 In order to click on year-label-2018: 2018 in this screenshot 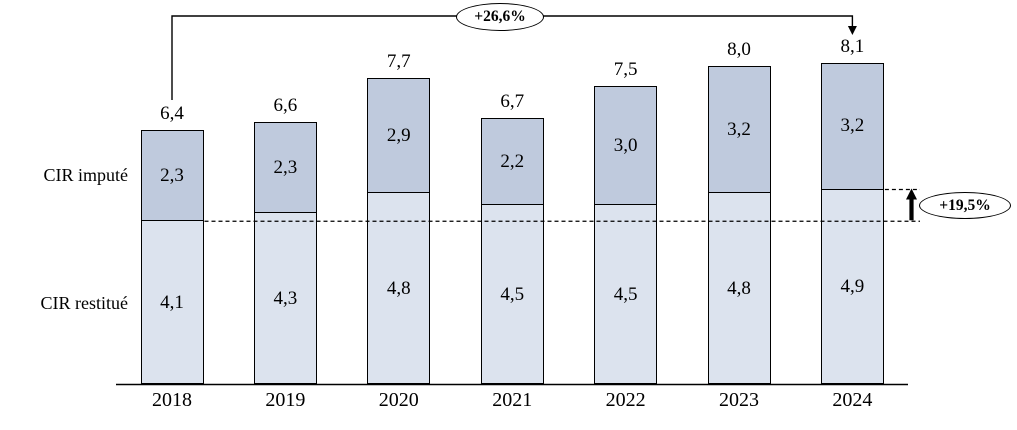, I will do `click(172, 400)`.